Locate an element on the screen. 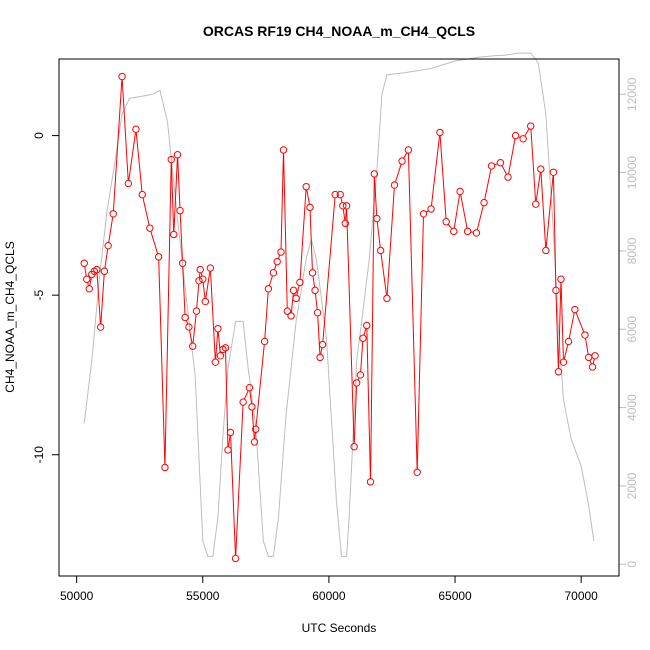  y2-tick-label: 8000 is located at coordinates (632, 250).